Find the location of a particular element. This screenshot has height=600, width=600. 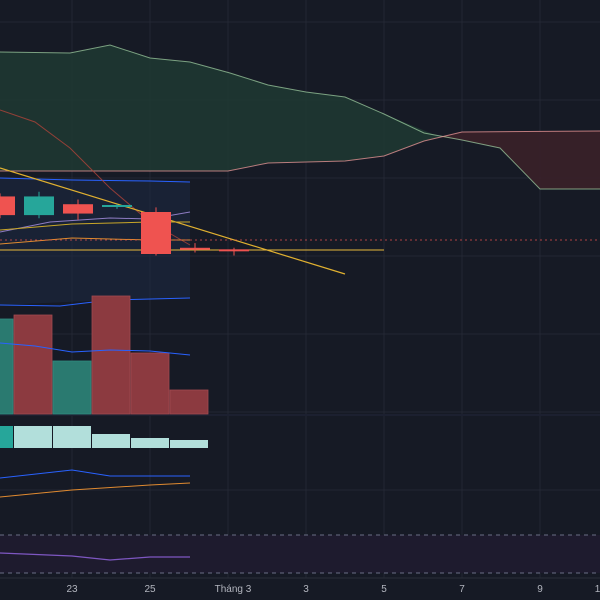

secondary-histogram is located at coordinates (104, 437).